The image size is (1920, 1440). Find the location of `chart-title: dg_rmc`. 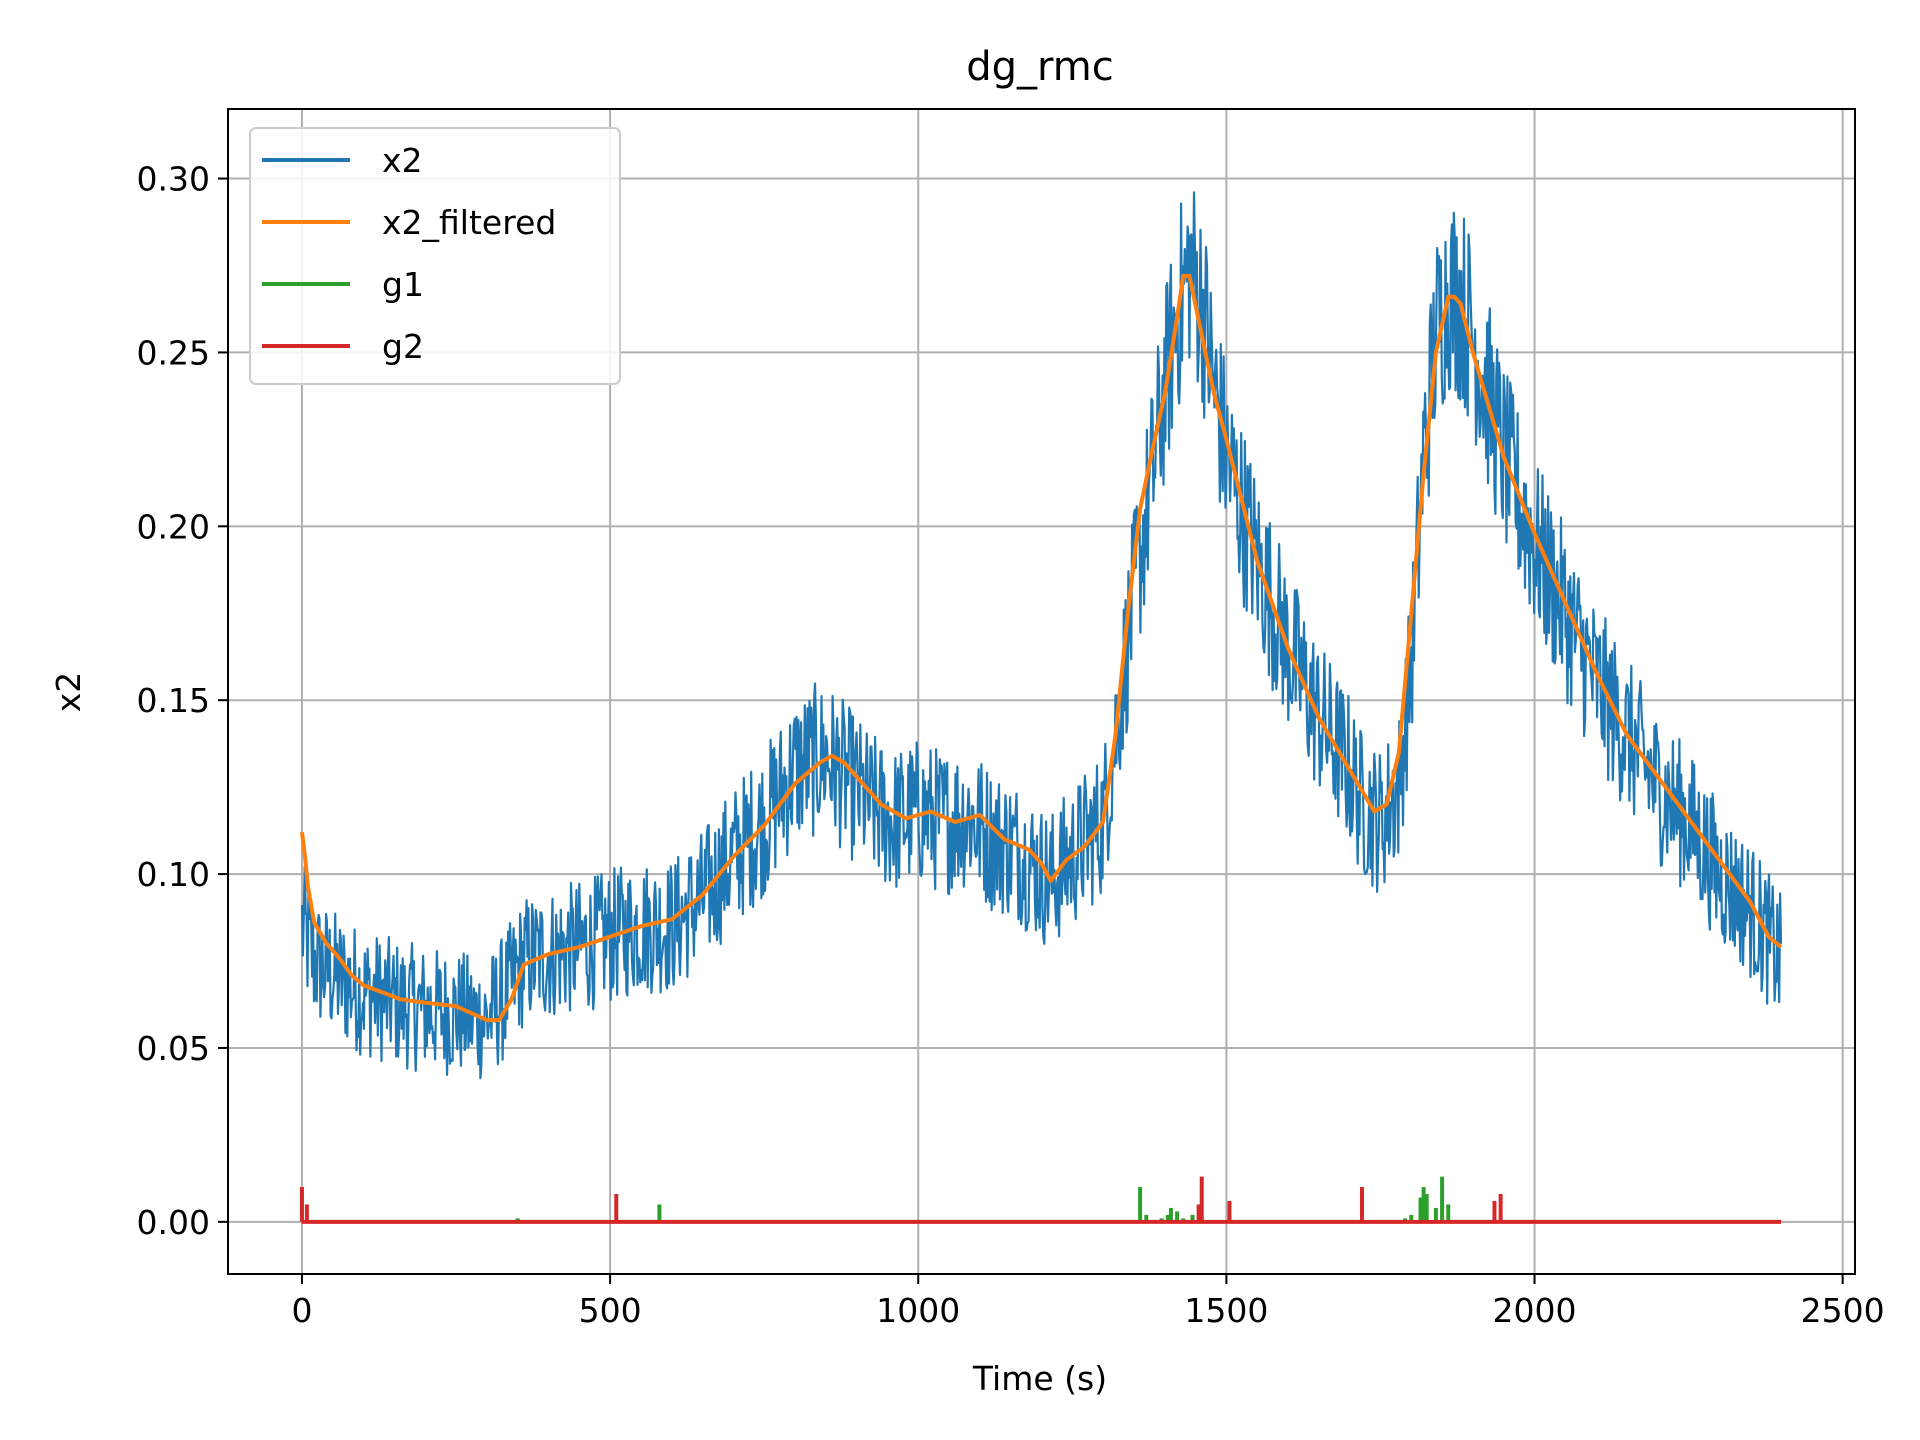

chart-title: dg_rmc is located at coordinates (1039, 67).